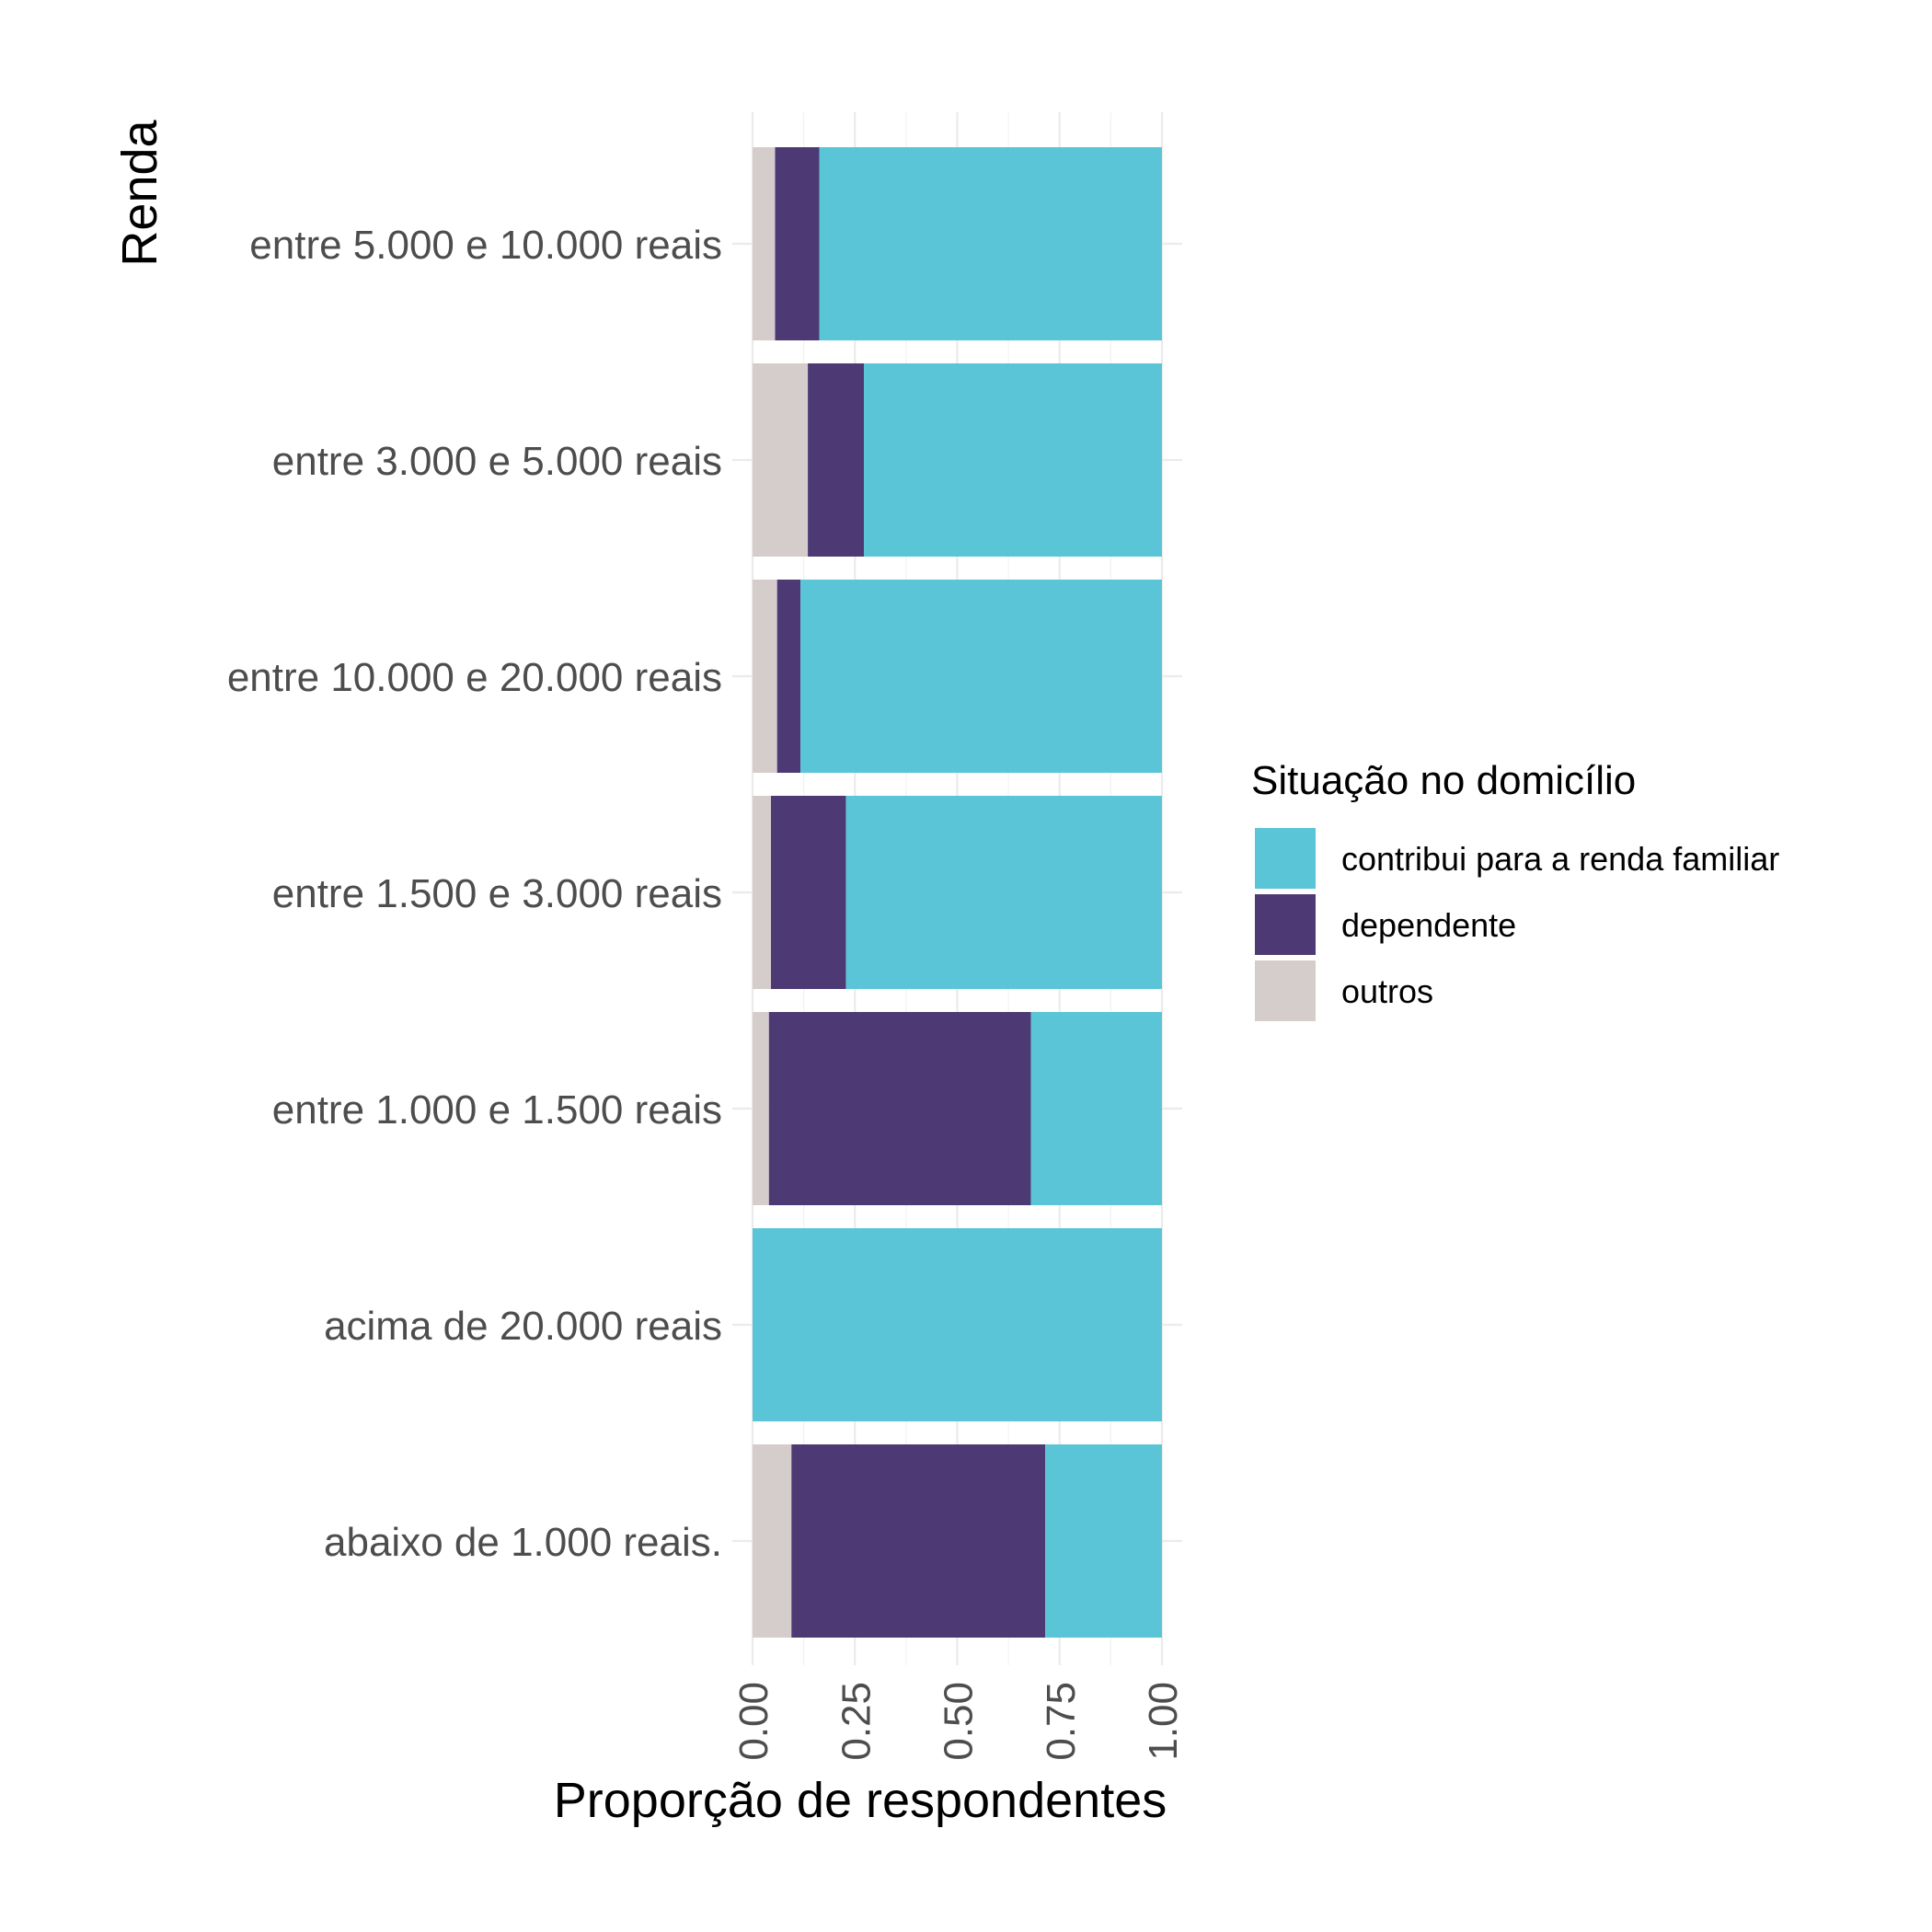 This screenshot has height=1932, width=1932. What do you see at coordinates (753, 1721) in the screenshot?
I see `x-tick-label: 0.00` at bounding box center [753, 1721].